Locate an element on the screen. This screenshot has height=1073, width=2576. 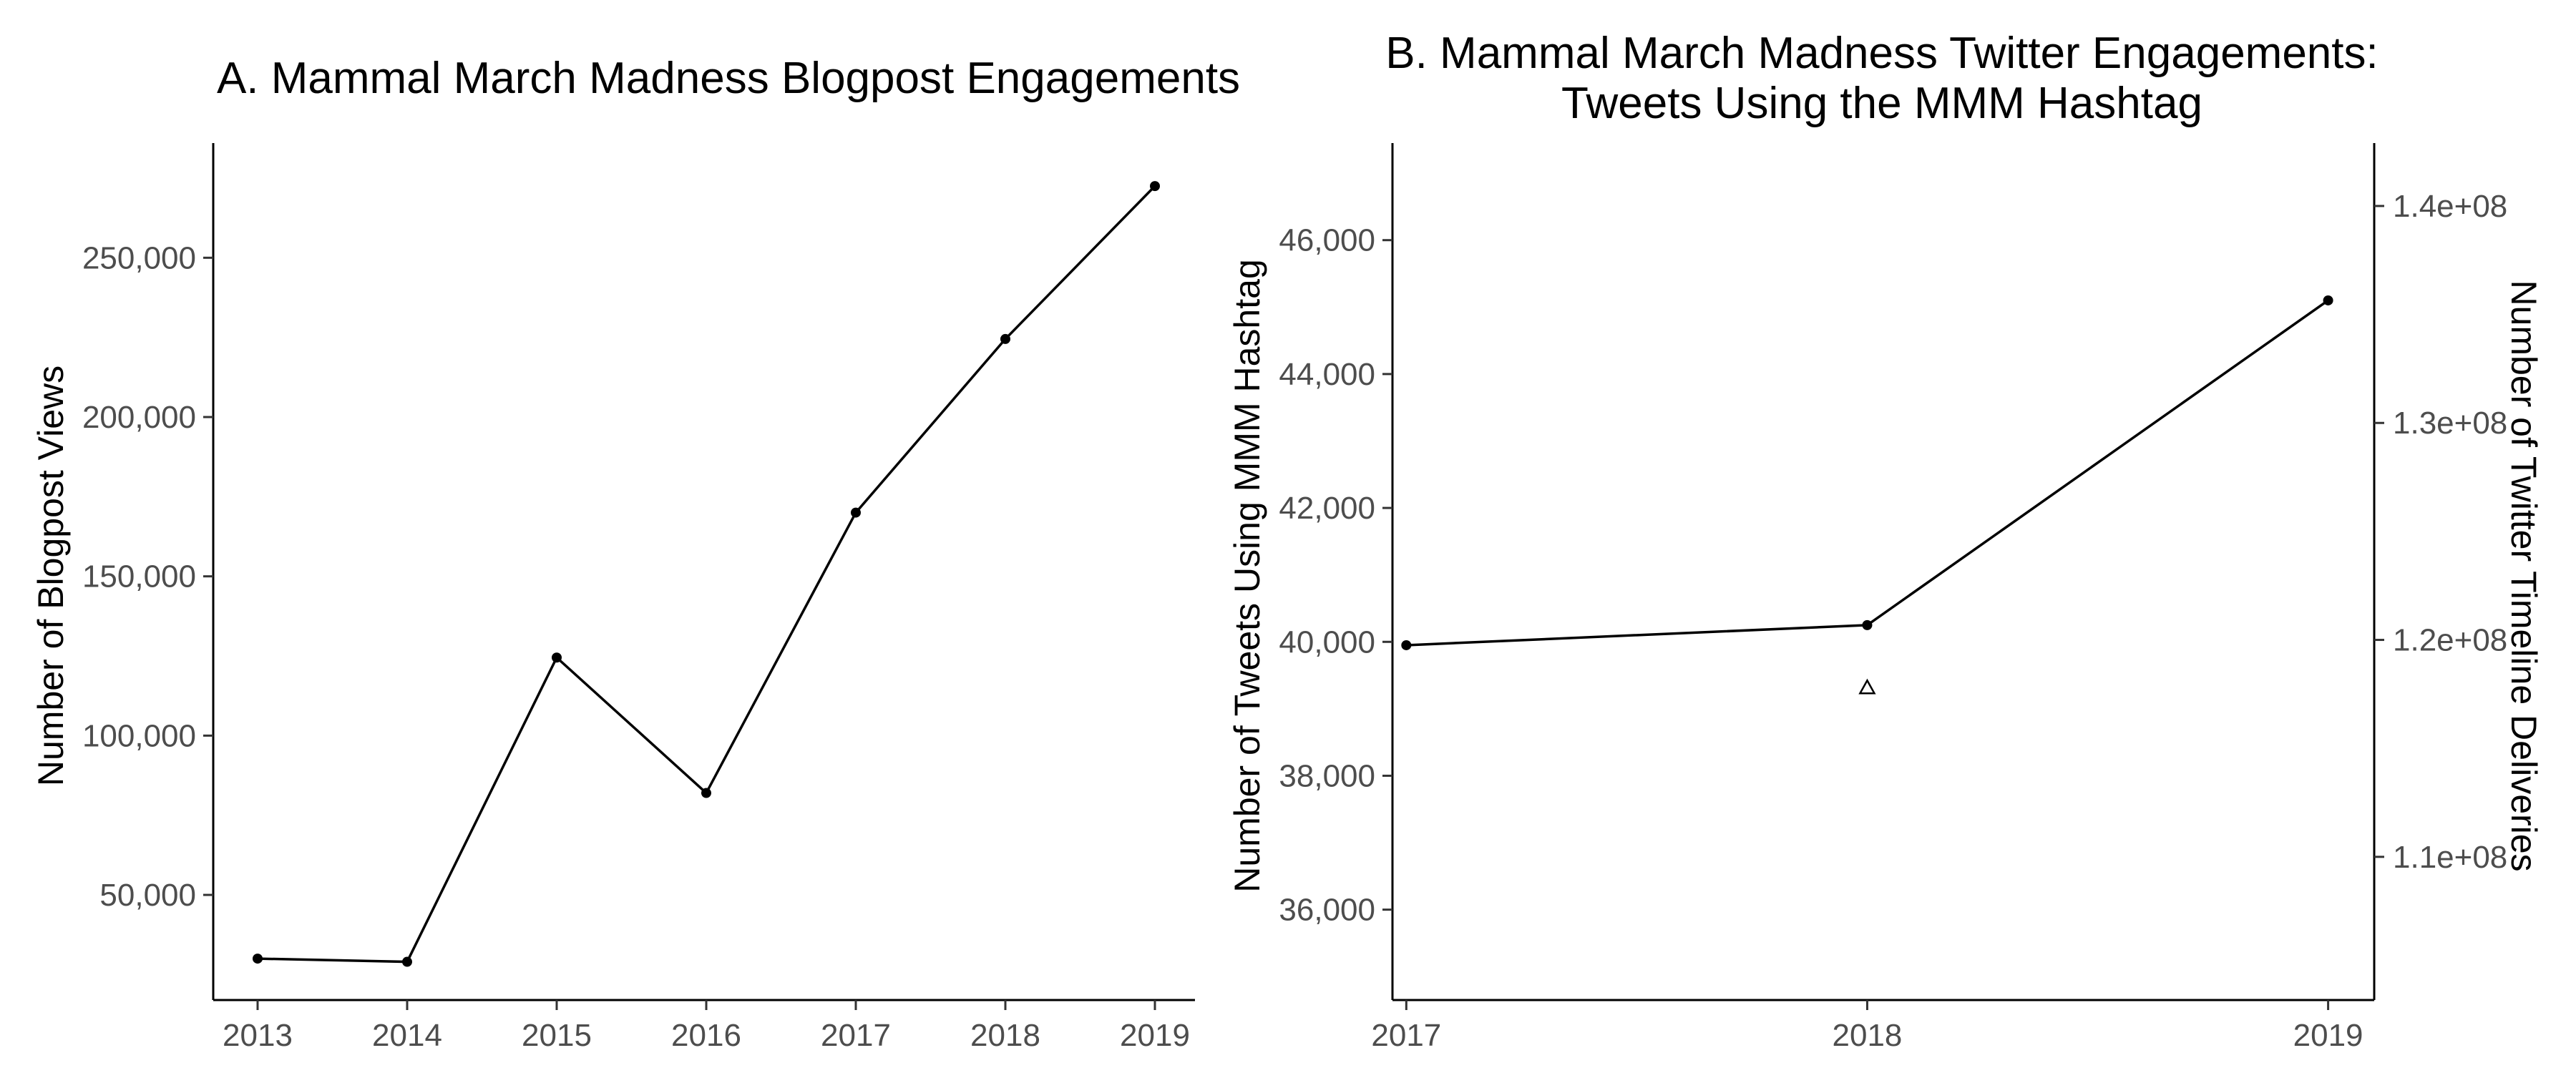
panel-b-y-tick-label: 46,000 is located at coordinates (1327, 240).